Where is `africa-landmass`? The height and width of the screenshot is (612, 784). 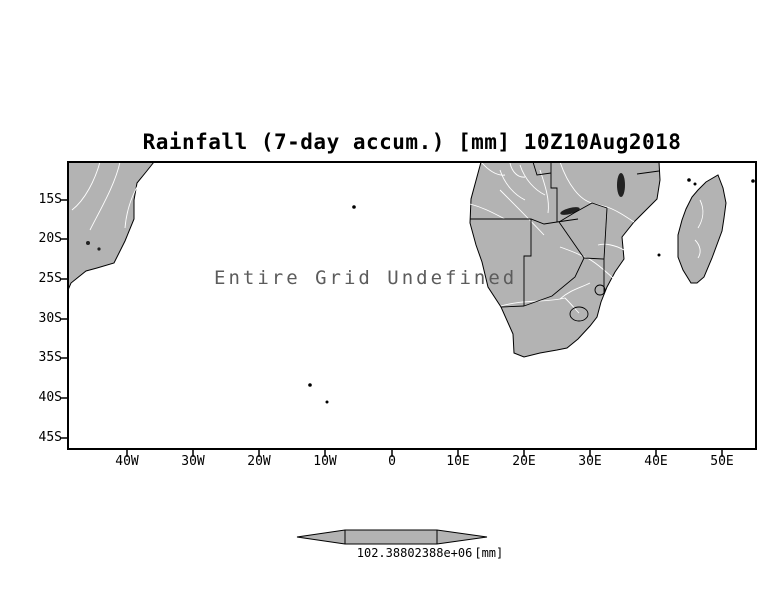
africa-landmass is located at coordinates (565, 260).